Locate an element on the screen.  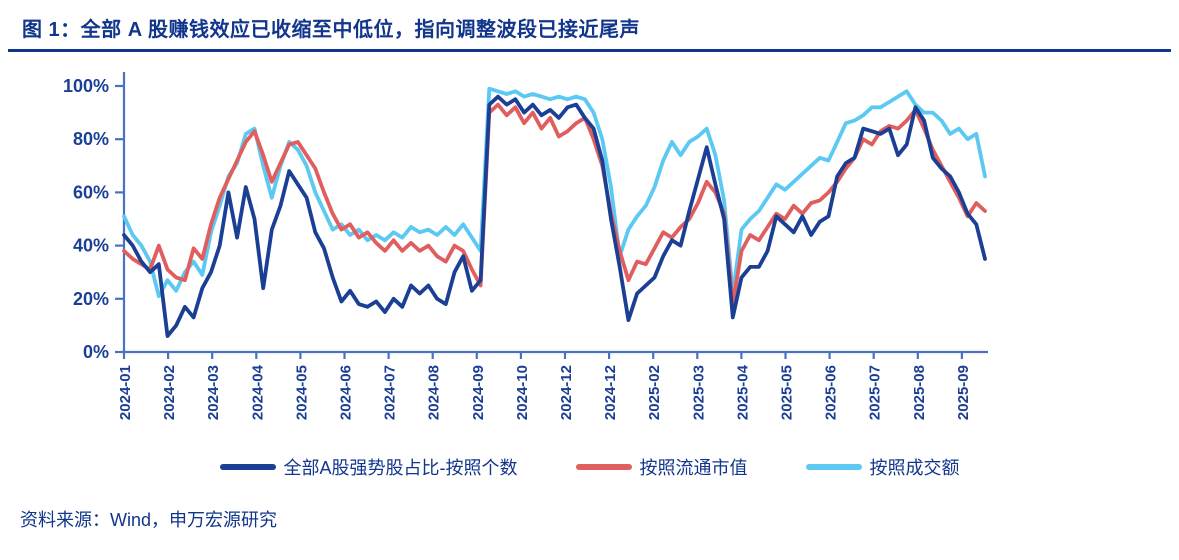
figure-header: 图 1：全部 A 股赚钱效应已收缩至中低位，指向调整波段已接近尾声 is located at coordinates (589, 26).